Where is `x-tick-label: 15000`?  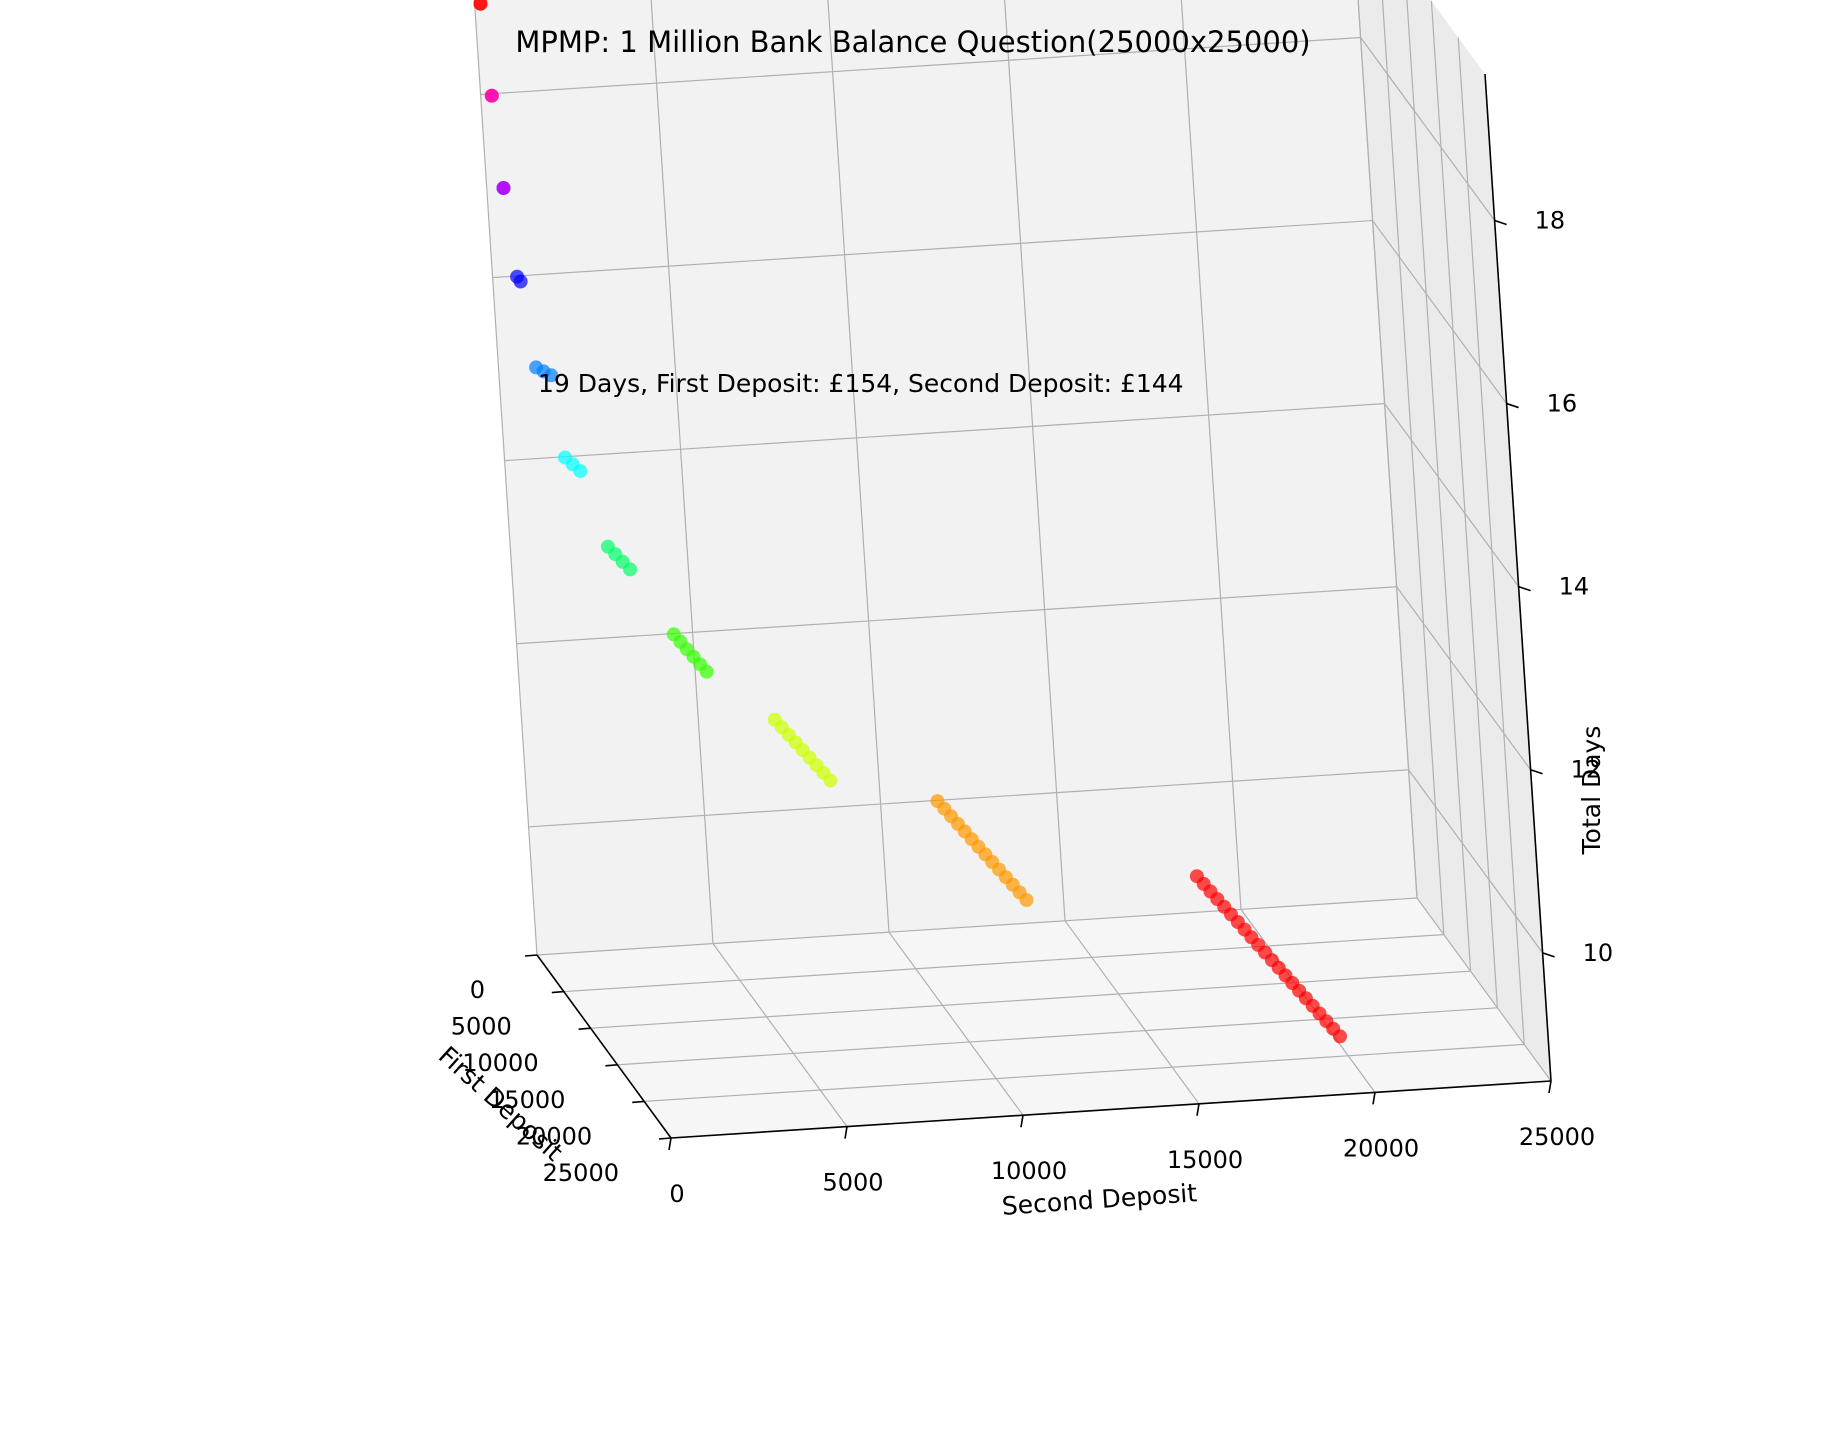 x-tick-label: 15000 is located at coordinates (527, 1100).